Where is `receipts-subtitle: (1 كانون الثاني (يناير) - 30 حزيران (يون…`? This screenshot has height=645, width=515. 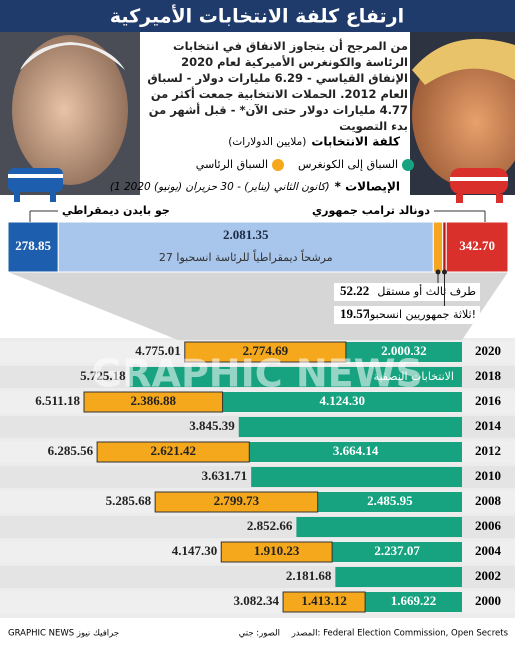 receipts-subtitle: (1 كانون الثاني (يناير) - 30 حزيران (يون… is located at coordinates (220, 187).